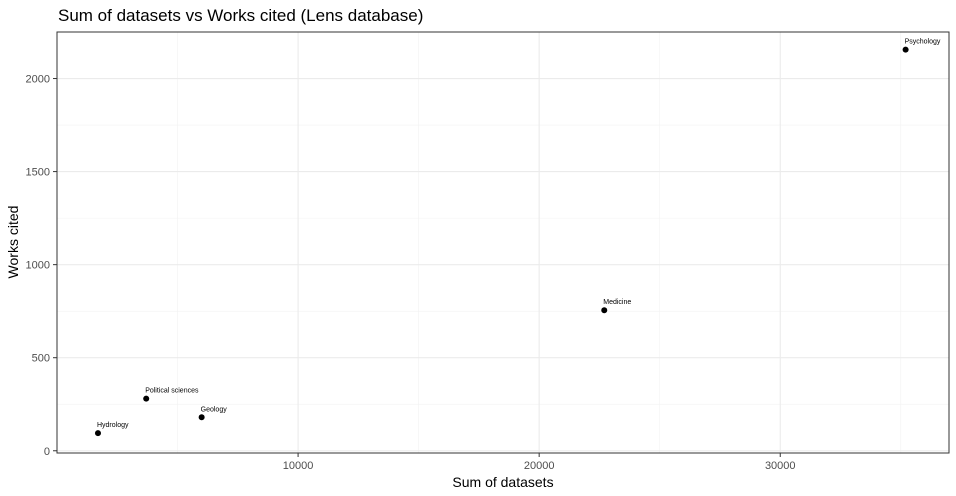  I want to click on y-axis-title: Works cited, so click(13, 242).